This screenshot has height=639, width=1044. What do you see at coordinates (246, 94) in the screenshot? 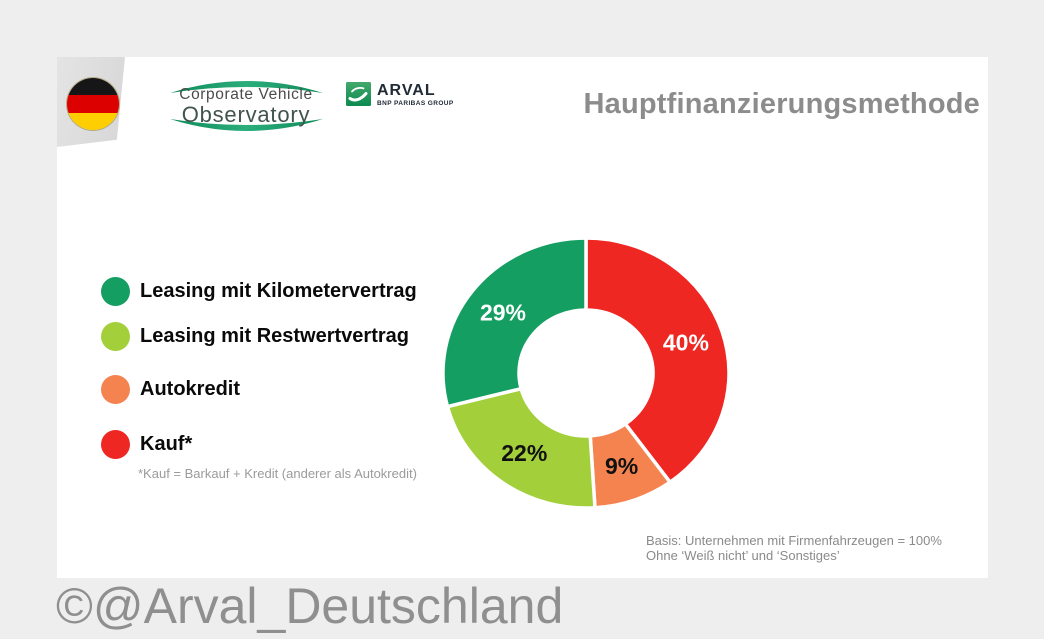
I see `cvo-logo-line1: Corporate Vehicle` at bounding box center [246, 94].